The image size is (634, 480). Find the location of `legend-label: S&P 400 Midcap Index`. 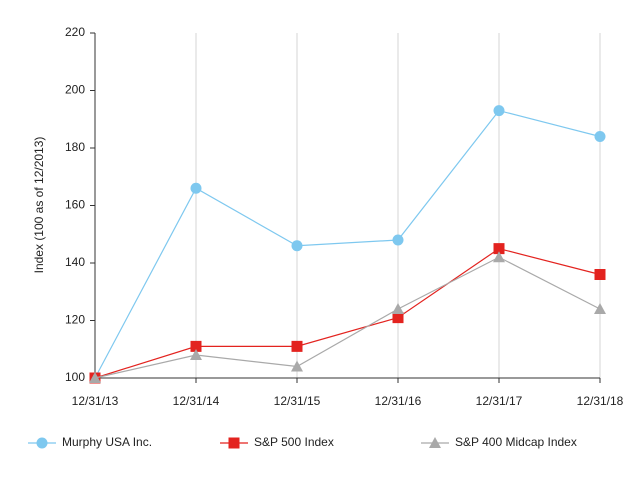

legend-label: S&P 400 Midcap Index is located at coordinates (516, 442).